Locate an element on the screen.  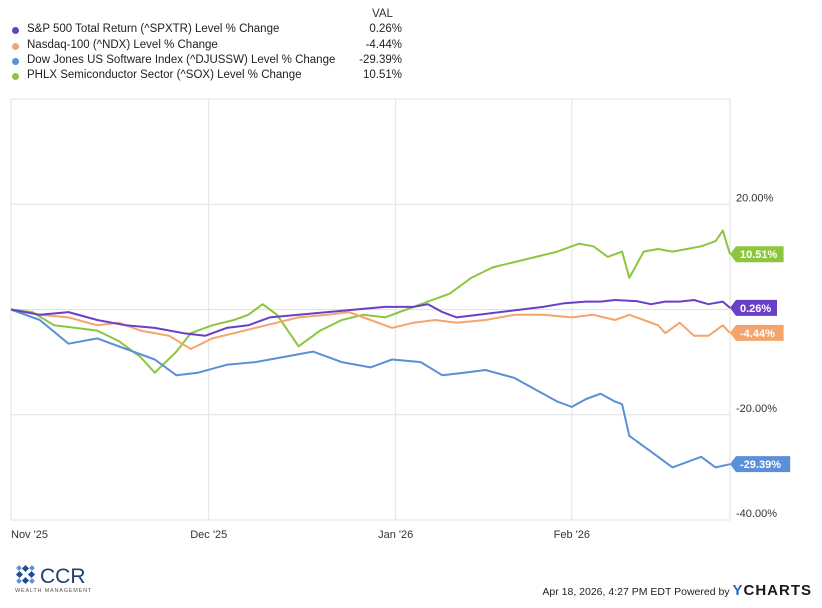
ycharts-brand: YCHARTS is located at coordinates (772, 590).